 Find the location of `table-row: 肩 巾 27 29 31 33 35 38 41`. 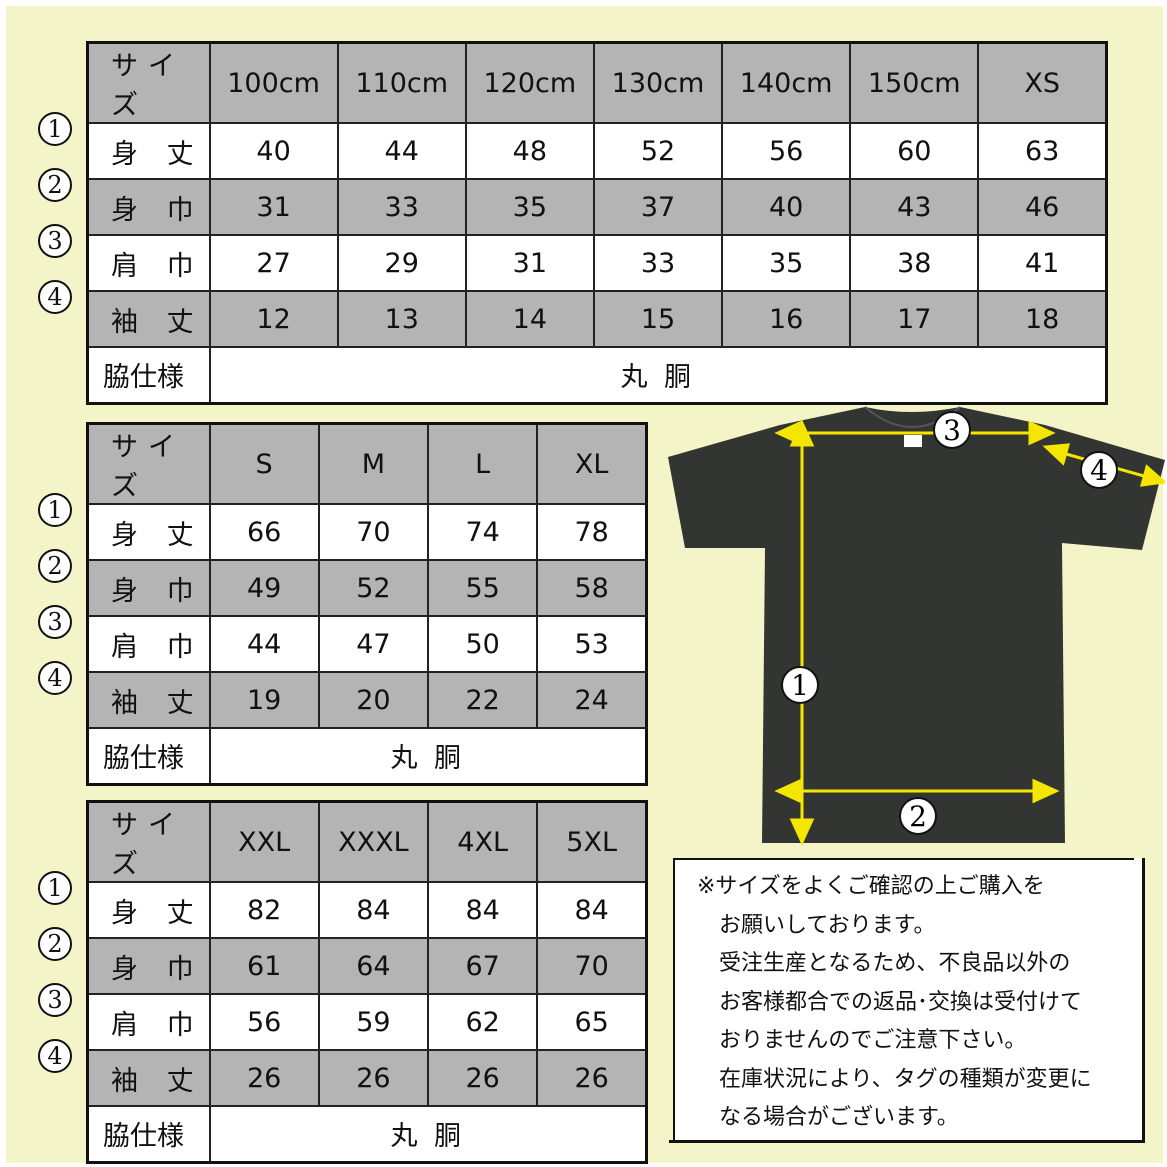

table-row: 肩 巾 27 29 31 33 35 38 41 is located at coordinates (597, 263).